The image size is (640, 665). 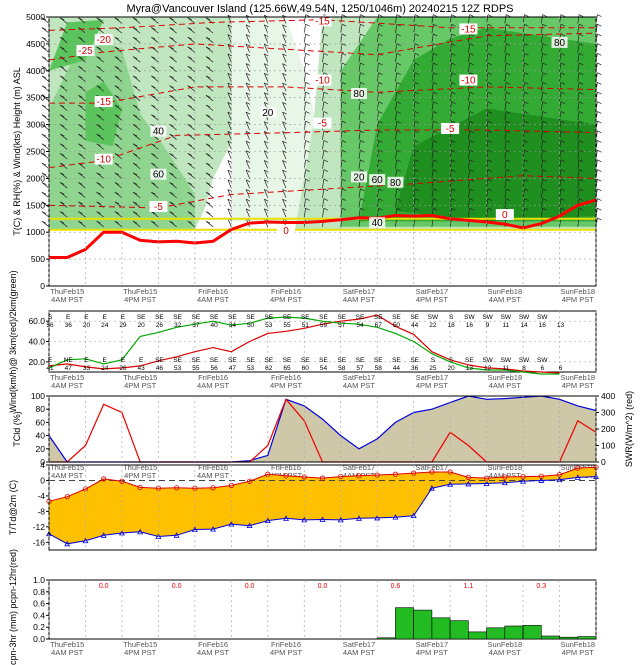 I want to click on wind-2km-direction: E, so click(x=141, y=360).